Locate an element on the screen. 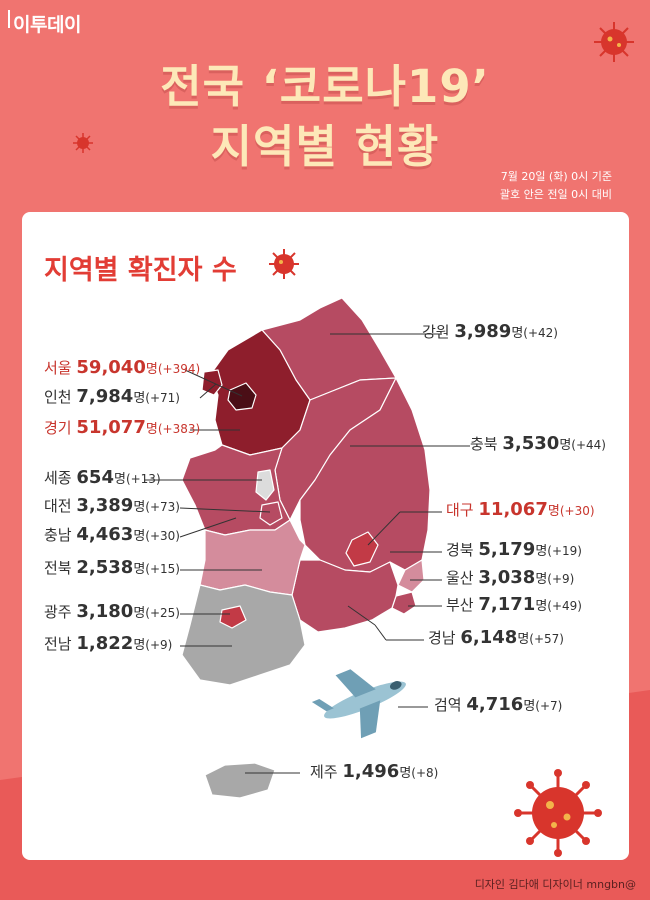 The image size is (650, 900). map-region-gyeongnam is located at coordinates (345, 596).